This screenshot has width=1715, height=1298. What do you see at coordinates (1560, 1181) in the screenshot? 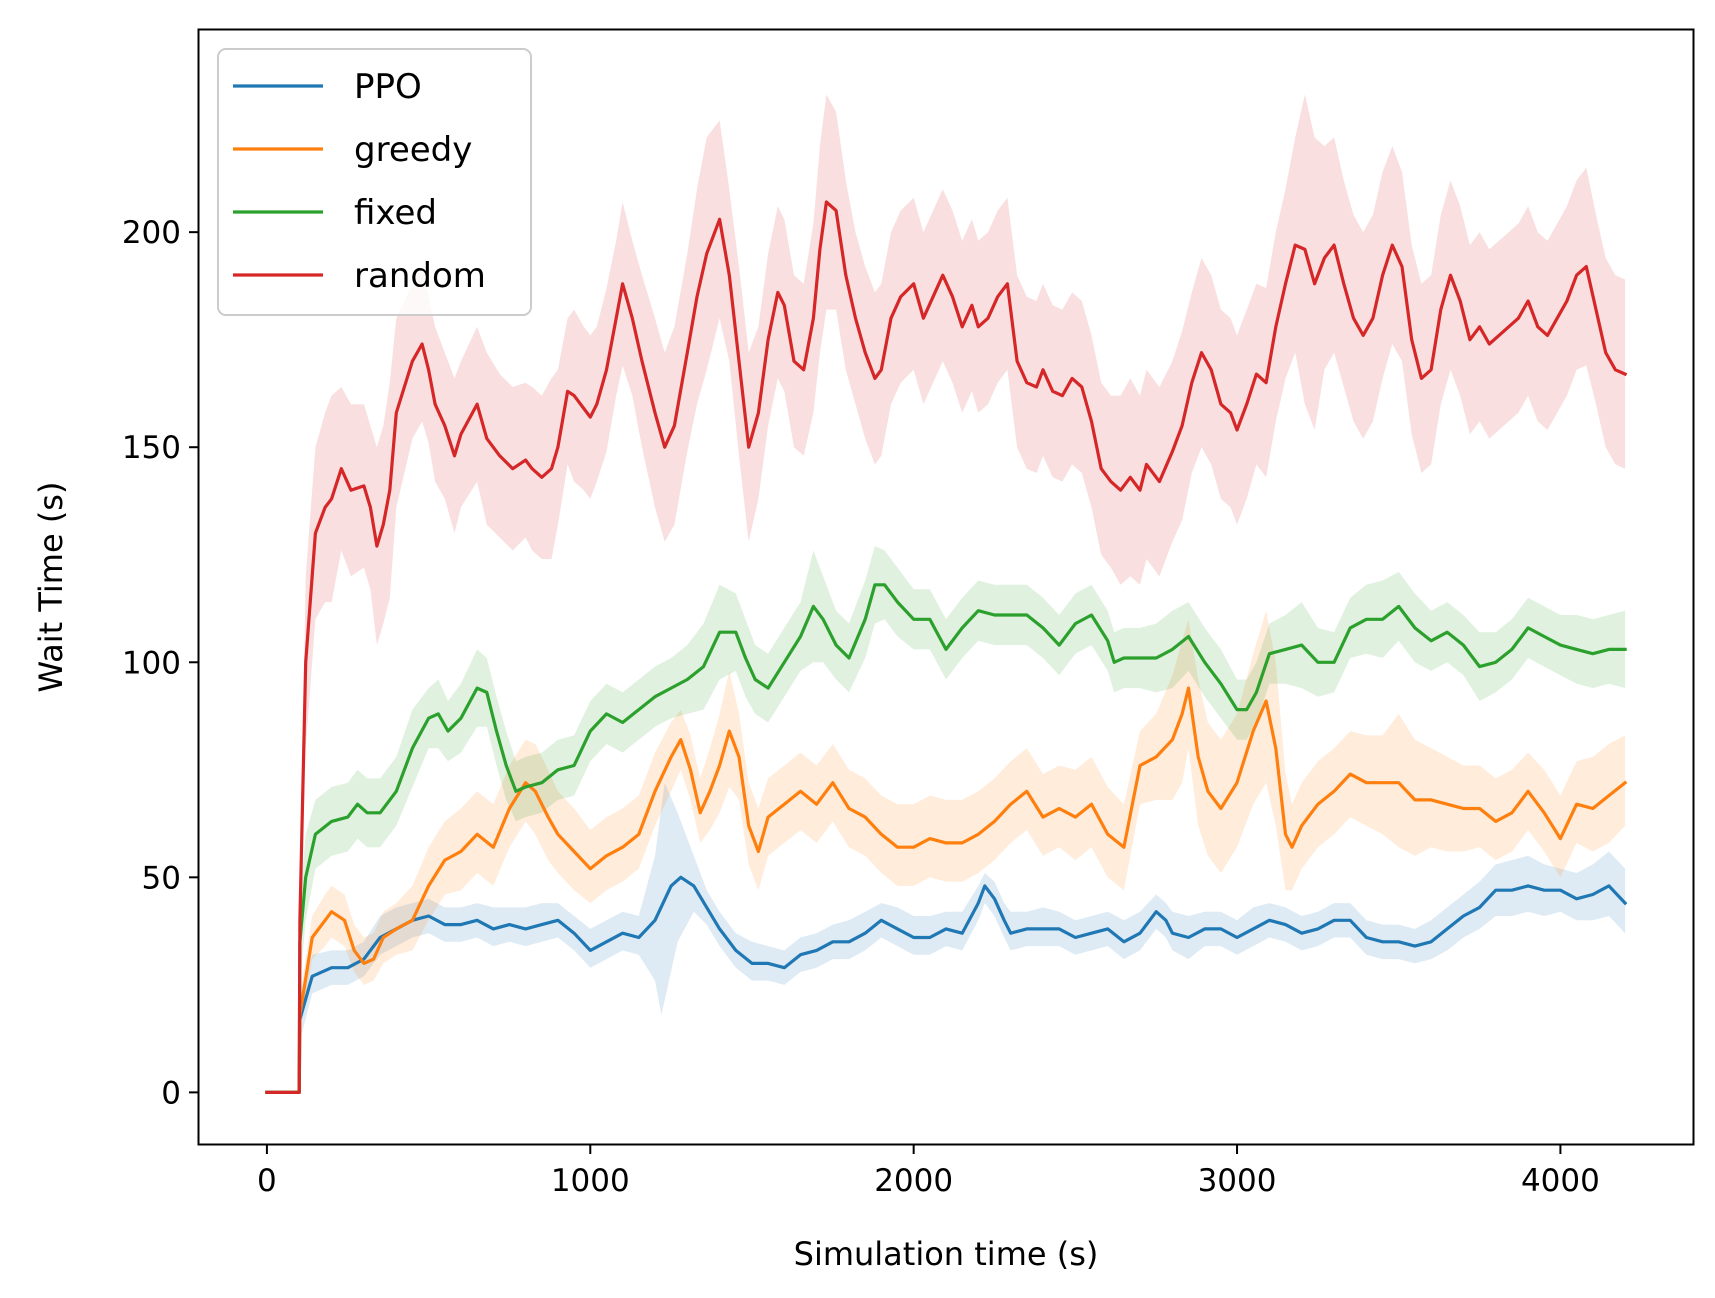
I see `x-tick-label: 4000` at bounding box center [1560, 1181].